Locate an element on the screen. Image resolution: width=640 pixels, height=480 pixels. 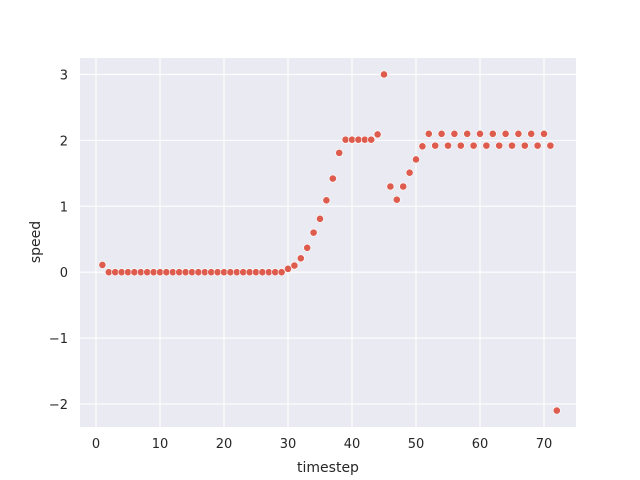
x-axis-label: timestep is located at coordinates (328, 468).